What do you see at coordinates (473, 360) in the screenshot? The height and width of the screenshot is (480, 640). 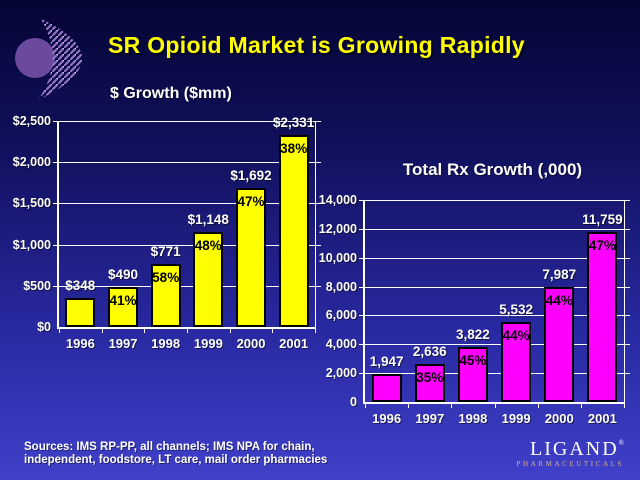 I see `bar-growth-label: 45%` at bounding box center [473, 360].